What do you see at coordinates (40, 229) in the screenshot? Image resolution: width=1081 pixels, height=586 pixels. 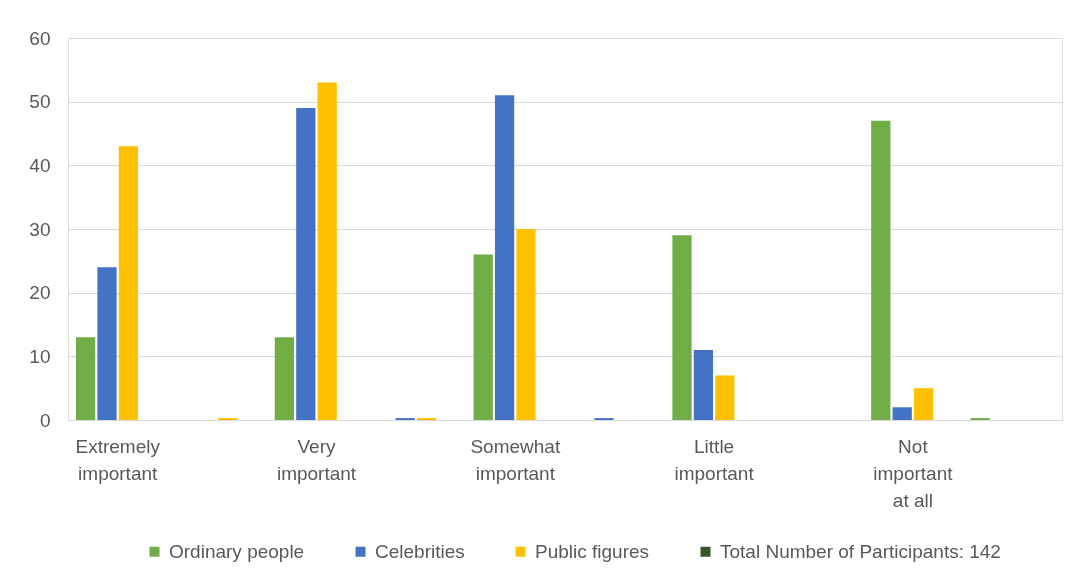 I see `y-tick-label: 30` at bounding box center [40, 229].